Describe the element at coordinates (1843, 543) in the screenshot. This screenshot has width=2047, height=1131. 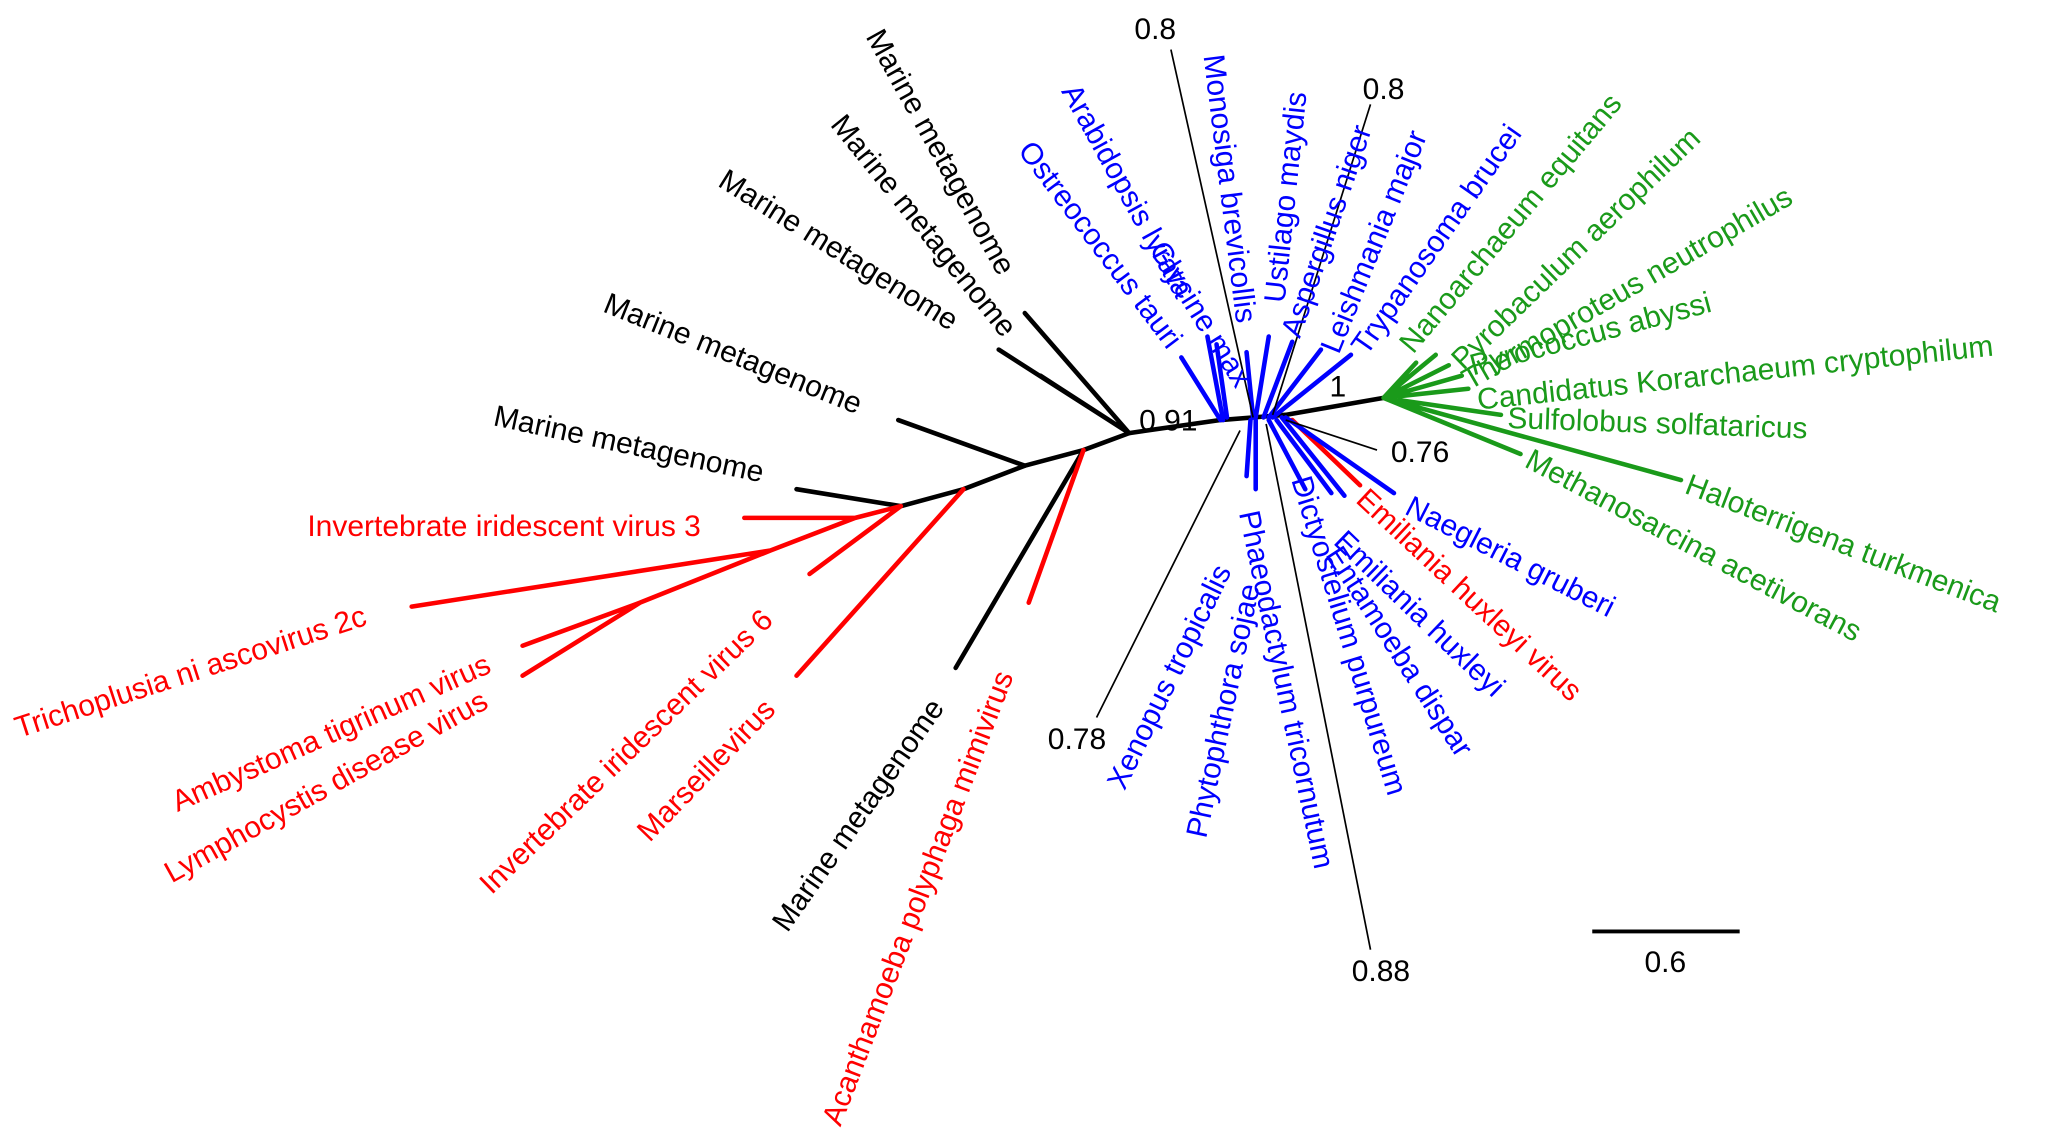
I see `leaf-label: Haloterrigena turkmenica` at that location.